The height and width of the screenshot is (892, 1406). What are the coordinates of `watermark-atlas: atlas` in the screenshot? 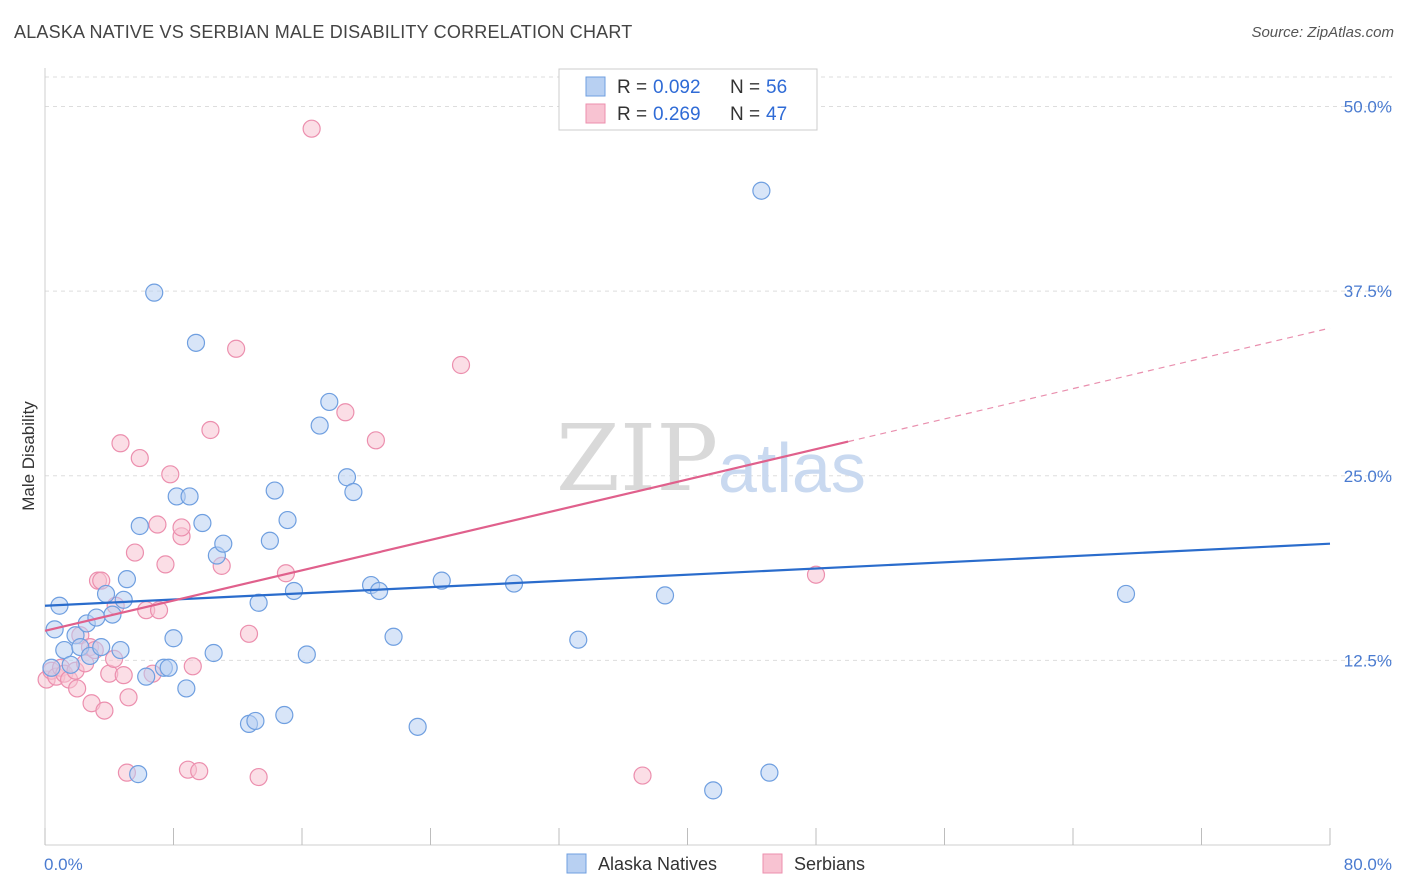 It's located at (792, 468).